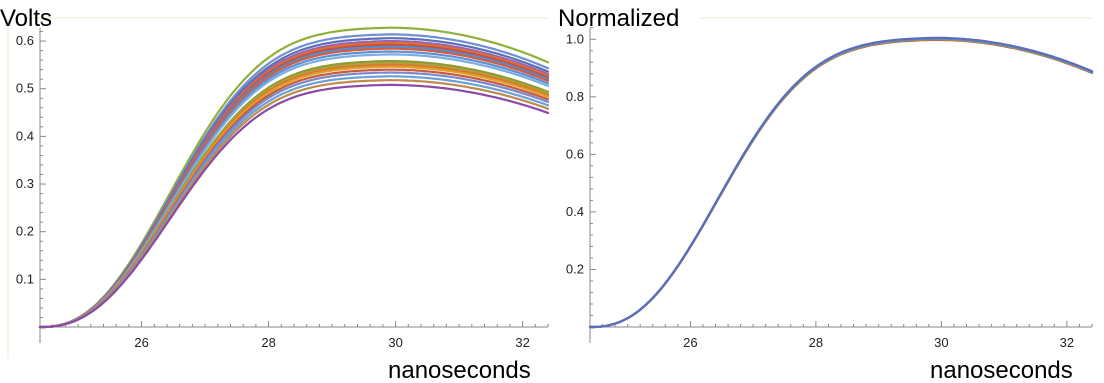 This screenshot has width=1104, height=383. Describe the element at coordinates (26, 18) in the screenshot. I see `volts-ylabel: Volts` at that location.